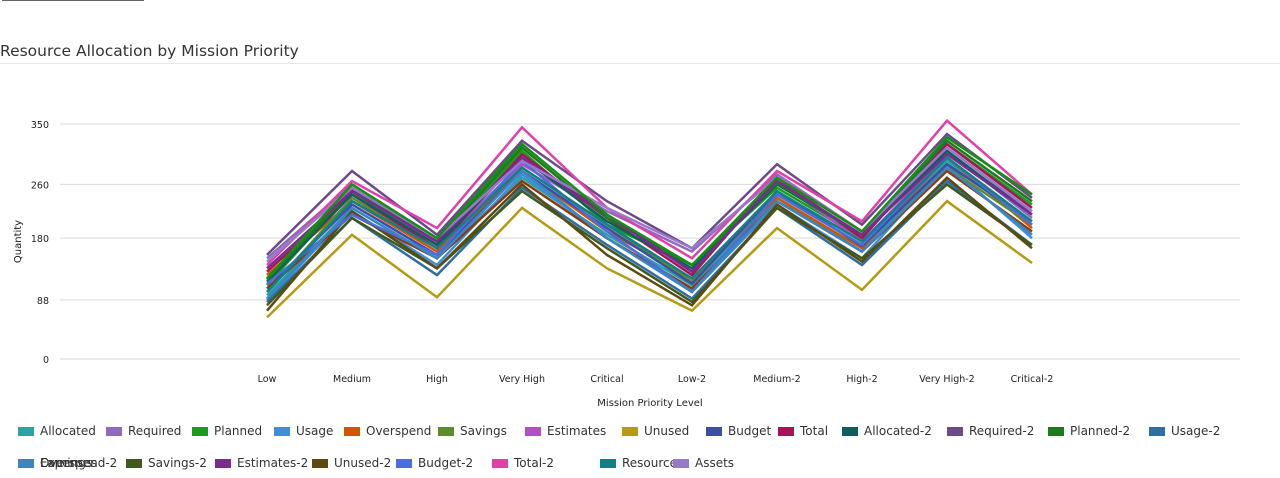 The width and height of the screenshot is (1280, 478). Describe the element at coordinates (352, 379) in the screenshot. I see `x-tick-label: Medium` at that location.